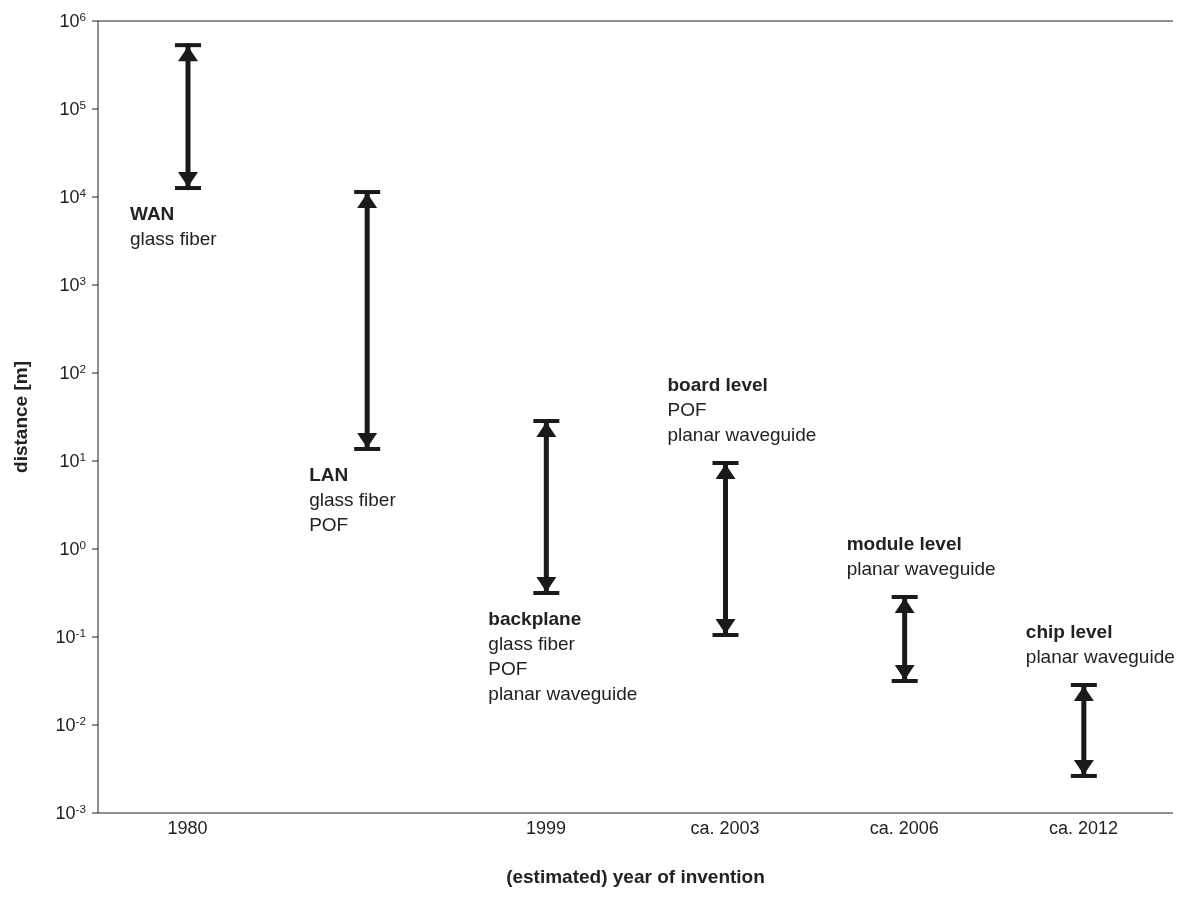 This screenshot has width=1193, height=910. I want to click on y-tick-label: 10$^{6}$, so click(72, 20).